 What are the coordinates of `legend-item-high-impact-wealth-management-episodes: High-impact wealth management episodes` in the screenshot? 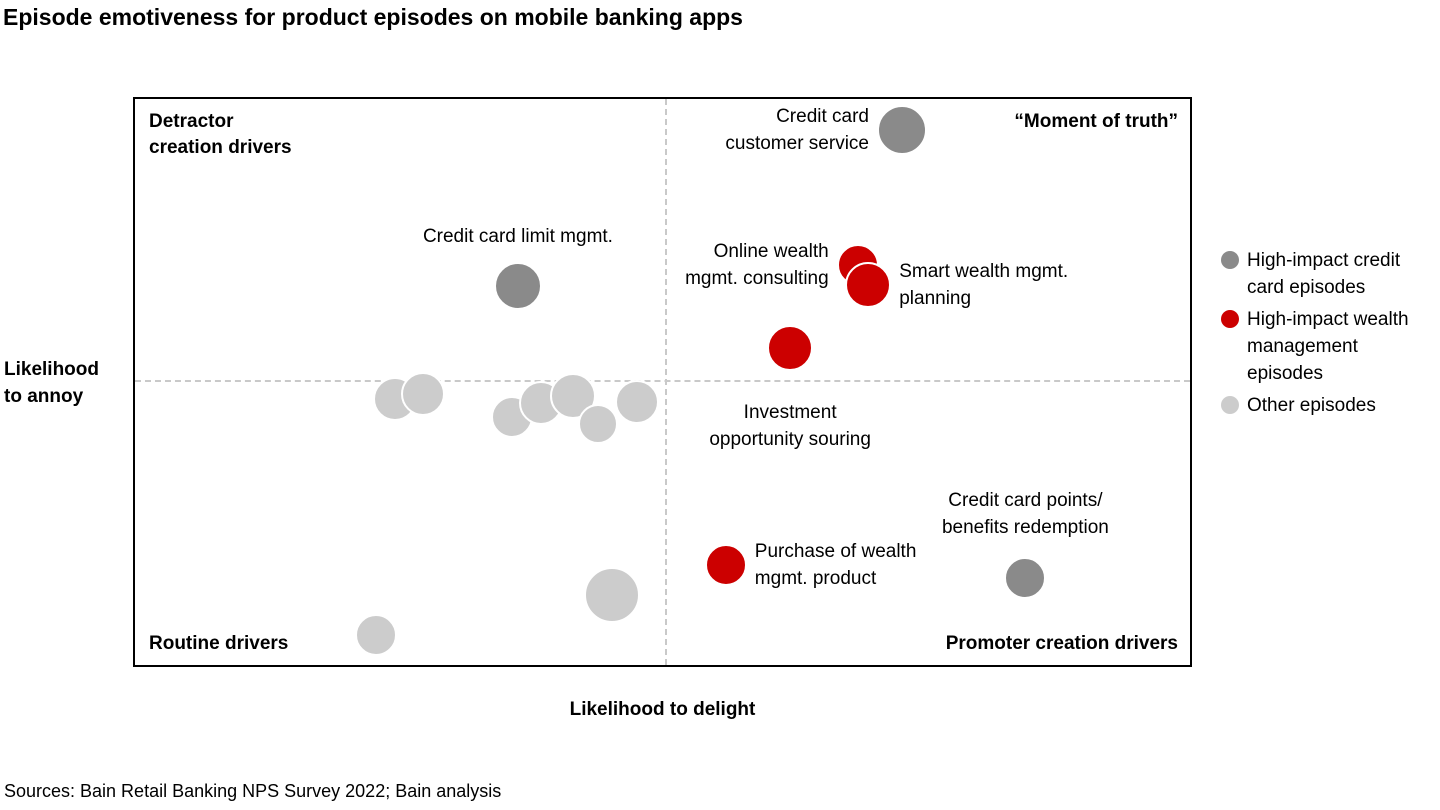 It's located at (1328, 346).